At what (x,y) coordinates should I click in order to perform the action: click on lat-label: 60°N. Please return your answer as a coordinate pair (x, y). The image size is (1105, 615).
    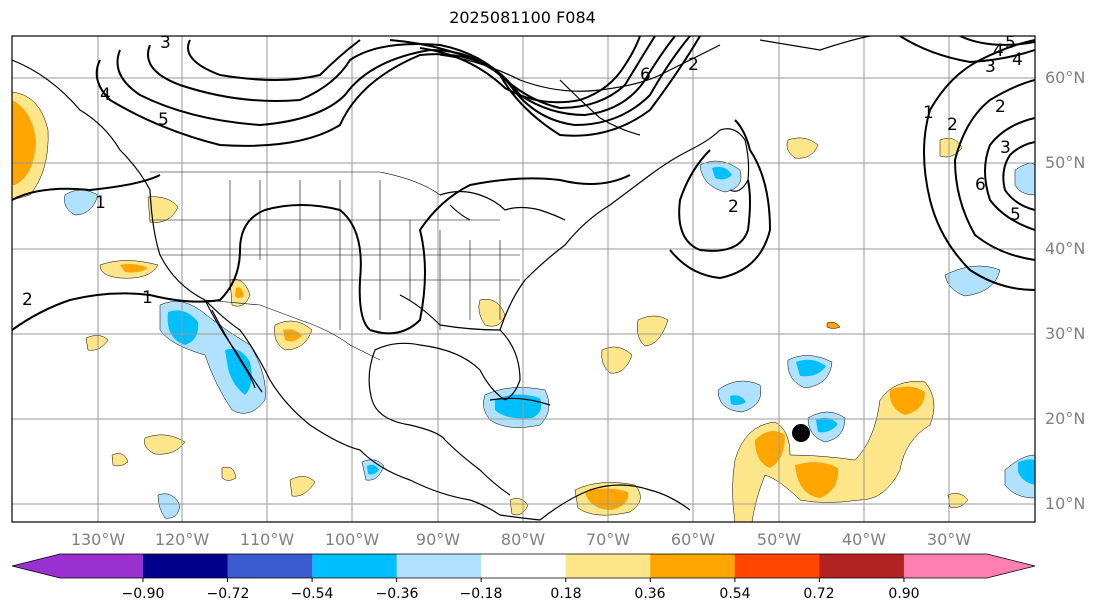
    Looking at the image, I should click on (1065, 77).